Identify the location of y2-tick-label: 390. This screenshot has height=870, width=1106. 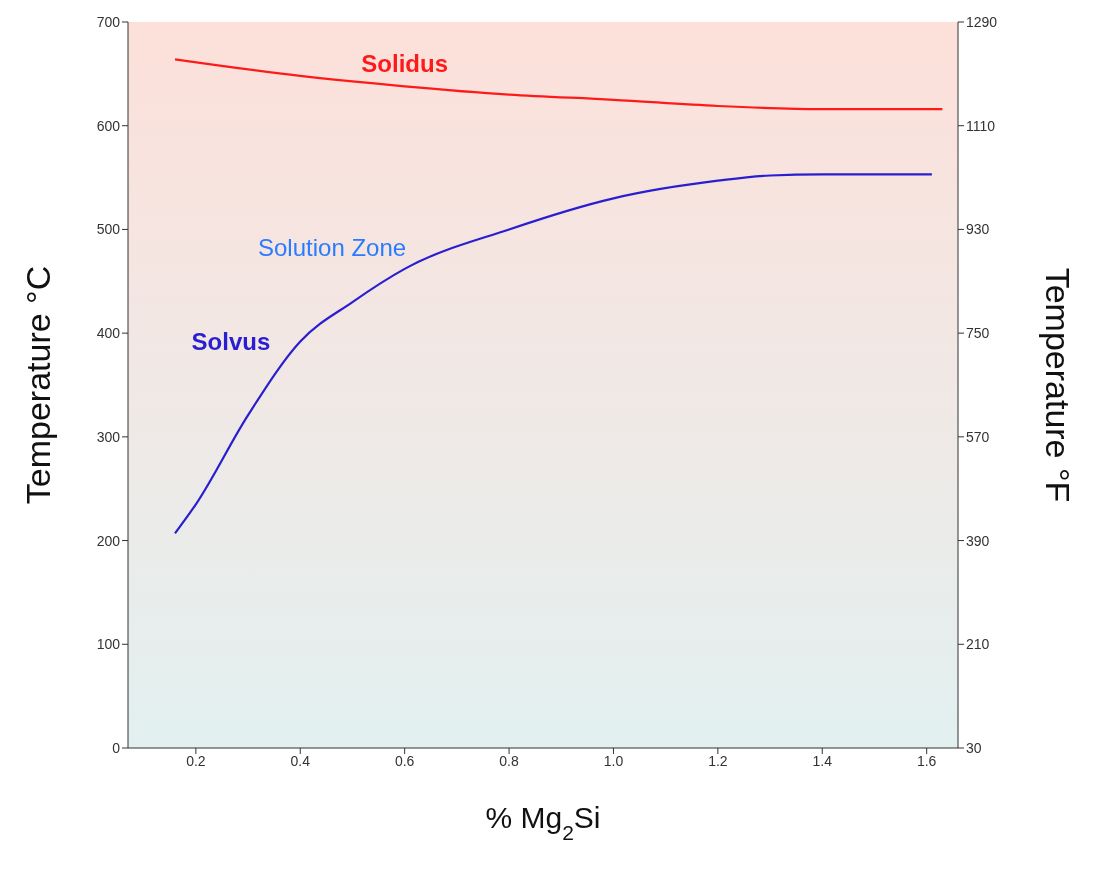
(978, 540).